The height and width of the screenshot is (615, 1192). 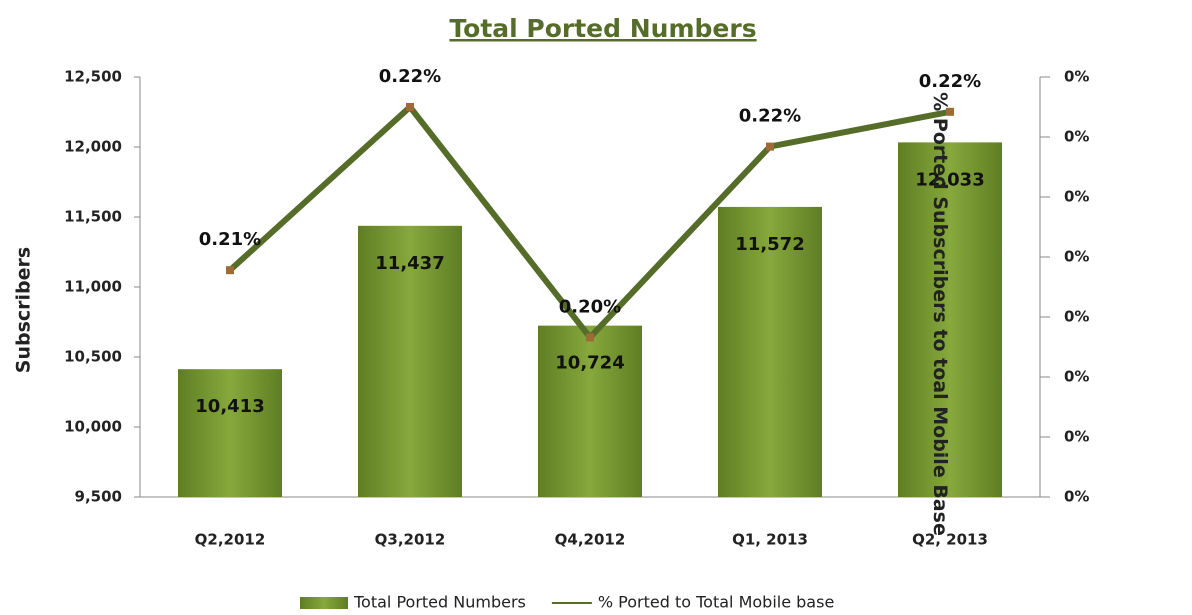 What do you see at coordinates (93, 147) in the screenshot?
I see `y-tick-label: 12,000` at bounding box center [93, 147].